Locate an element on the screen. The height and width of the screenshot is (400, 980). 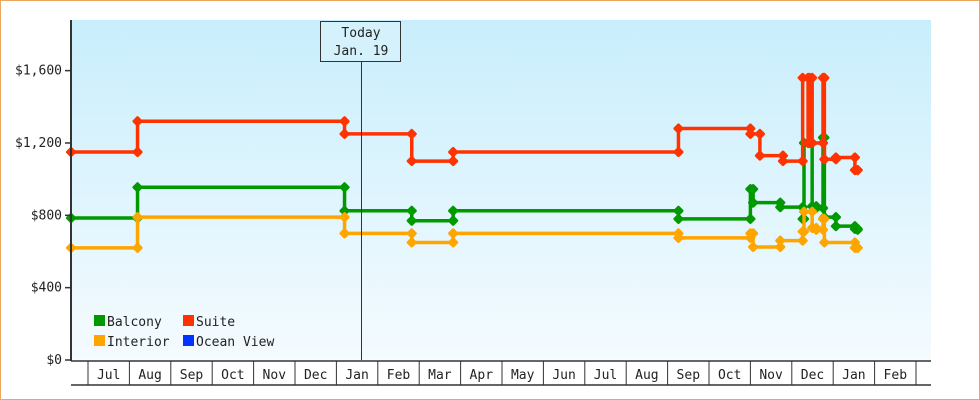
legend-label: Ocean View is located at coordinates (235, 342).